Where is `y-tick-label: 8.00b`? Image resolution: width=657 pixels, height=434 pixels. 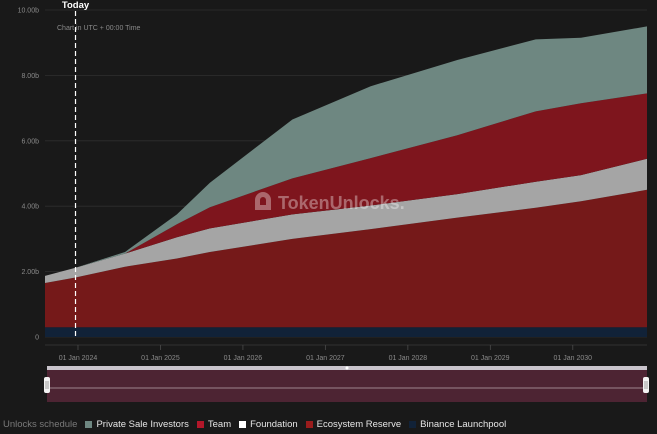 y-tick-label: 8.00b is located at coordinates (30, 76).